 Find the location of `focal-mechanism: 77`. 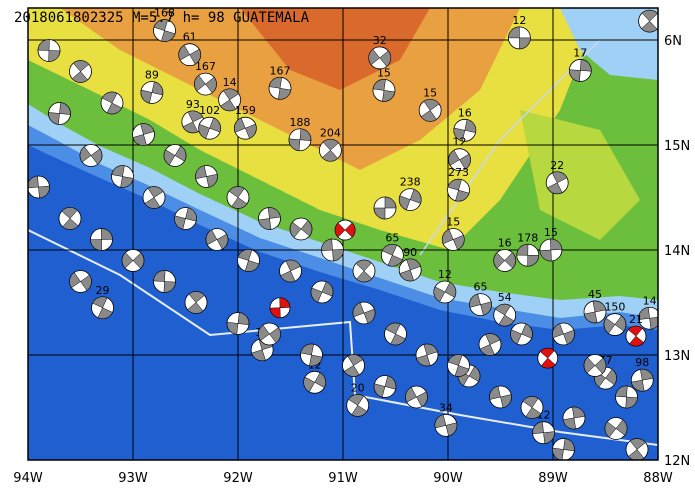

focal-mechanism: 77 is located at coordinates (605, 372).